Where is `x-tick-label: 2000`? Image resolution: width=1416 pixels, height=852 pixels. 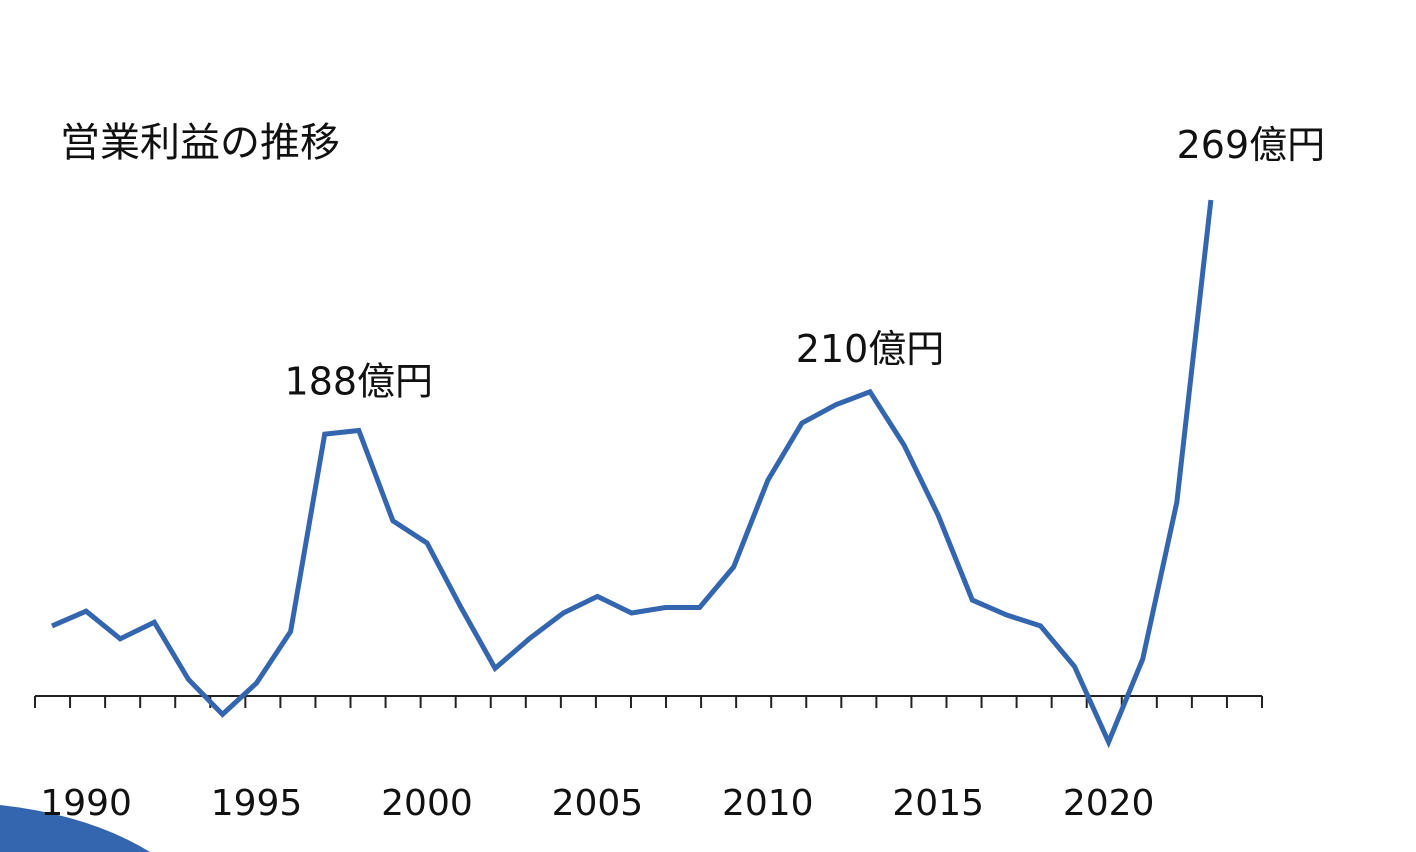
x-tick-label: 2000 is located at coordinates (427, 803).